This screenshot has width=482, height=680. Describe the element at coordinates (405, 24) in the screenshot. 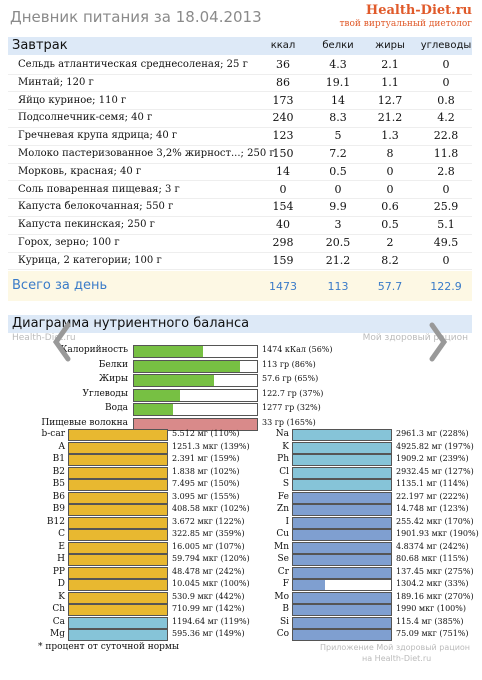

I see `slogan: твой виртуальный диетолог` at that location.